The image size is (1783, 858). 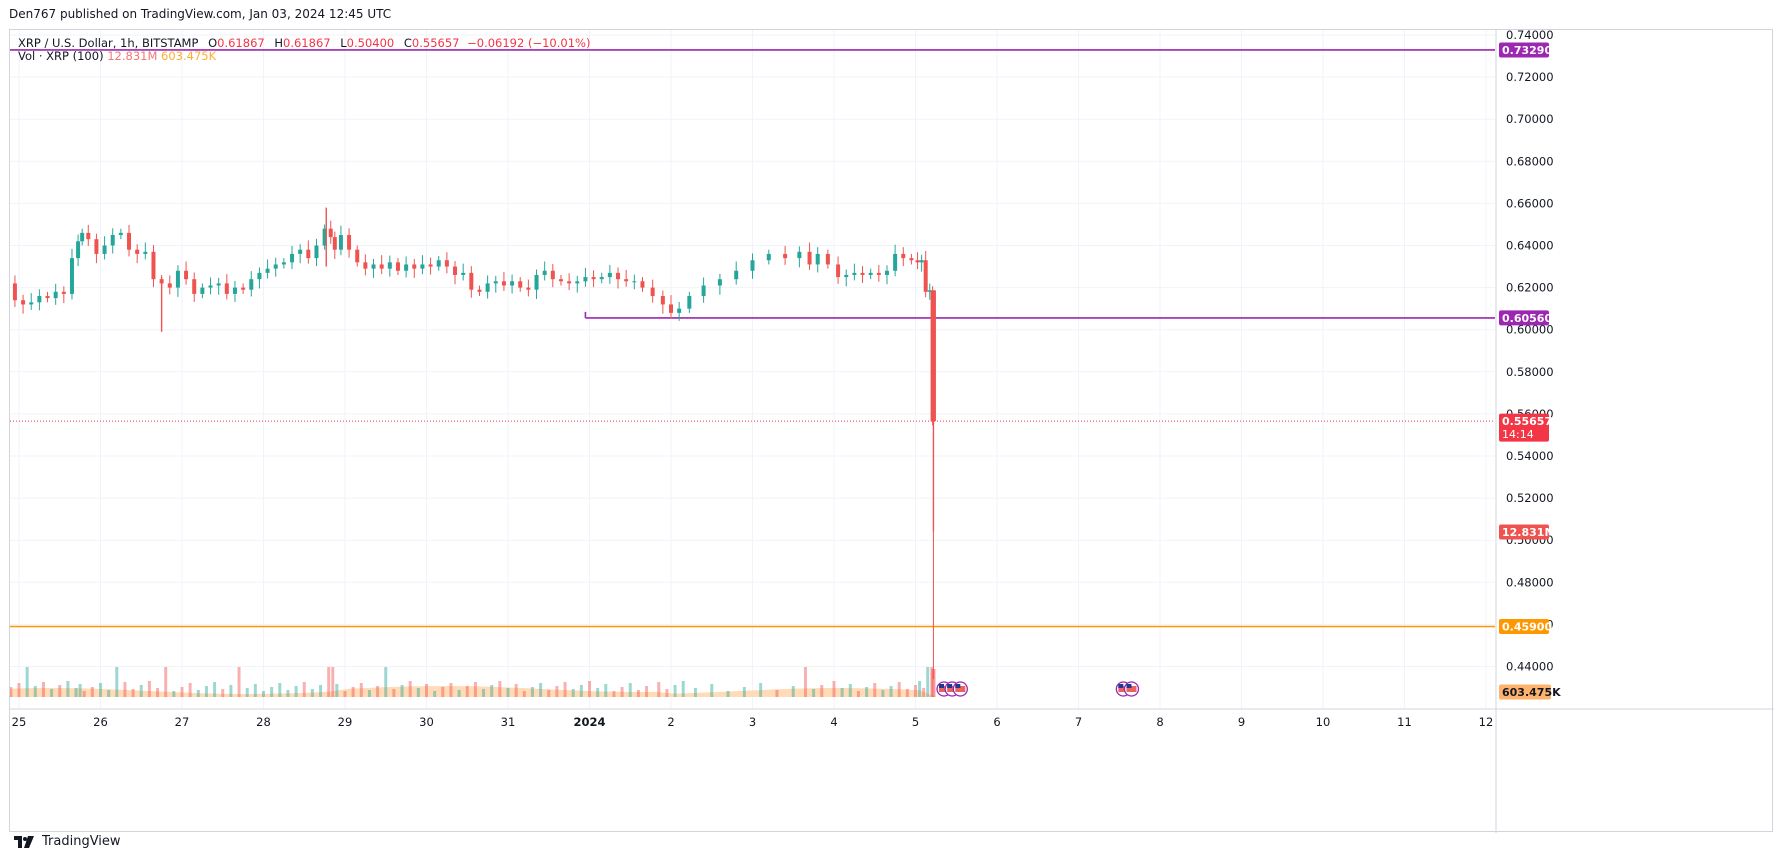 I want to click on time-tick-label: 25, so click(x=19, y=722).